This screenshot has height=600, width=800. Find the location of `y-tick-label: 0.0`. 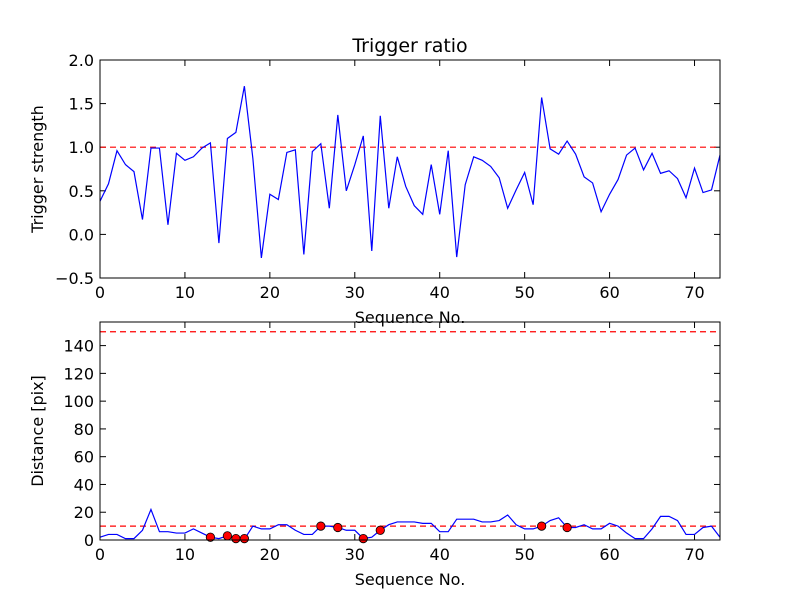

y-tick-label: 0.0 is located at coordinates (81, 234).